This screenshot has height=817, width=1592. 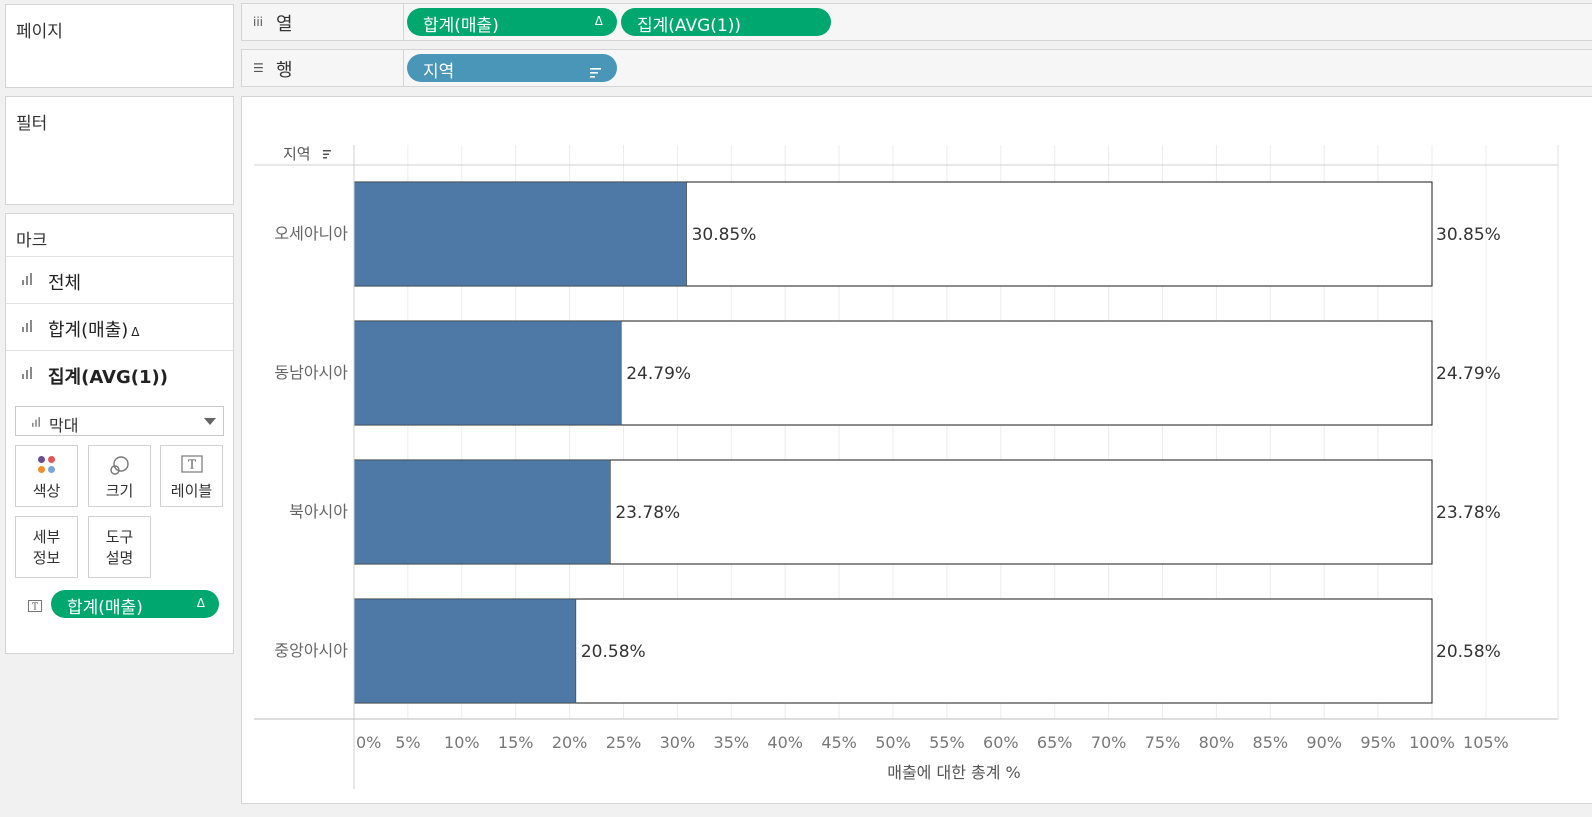 I want to click on x-tick-label: 55%, so click(x=947, y=742).